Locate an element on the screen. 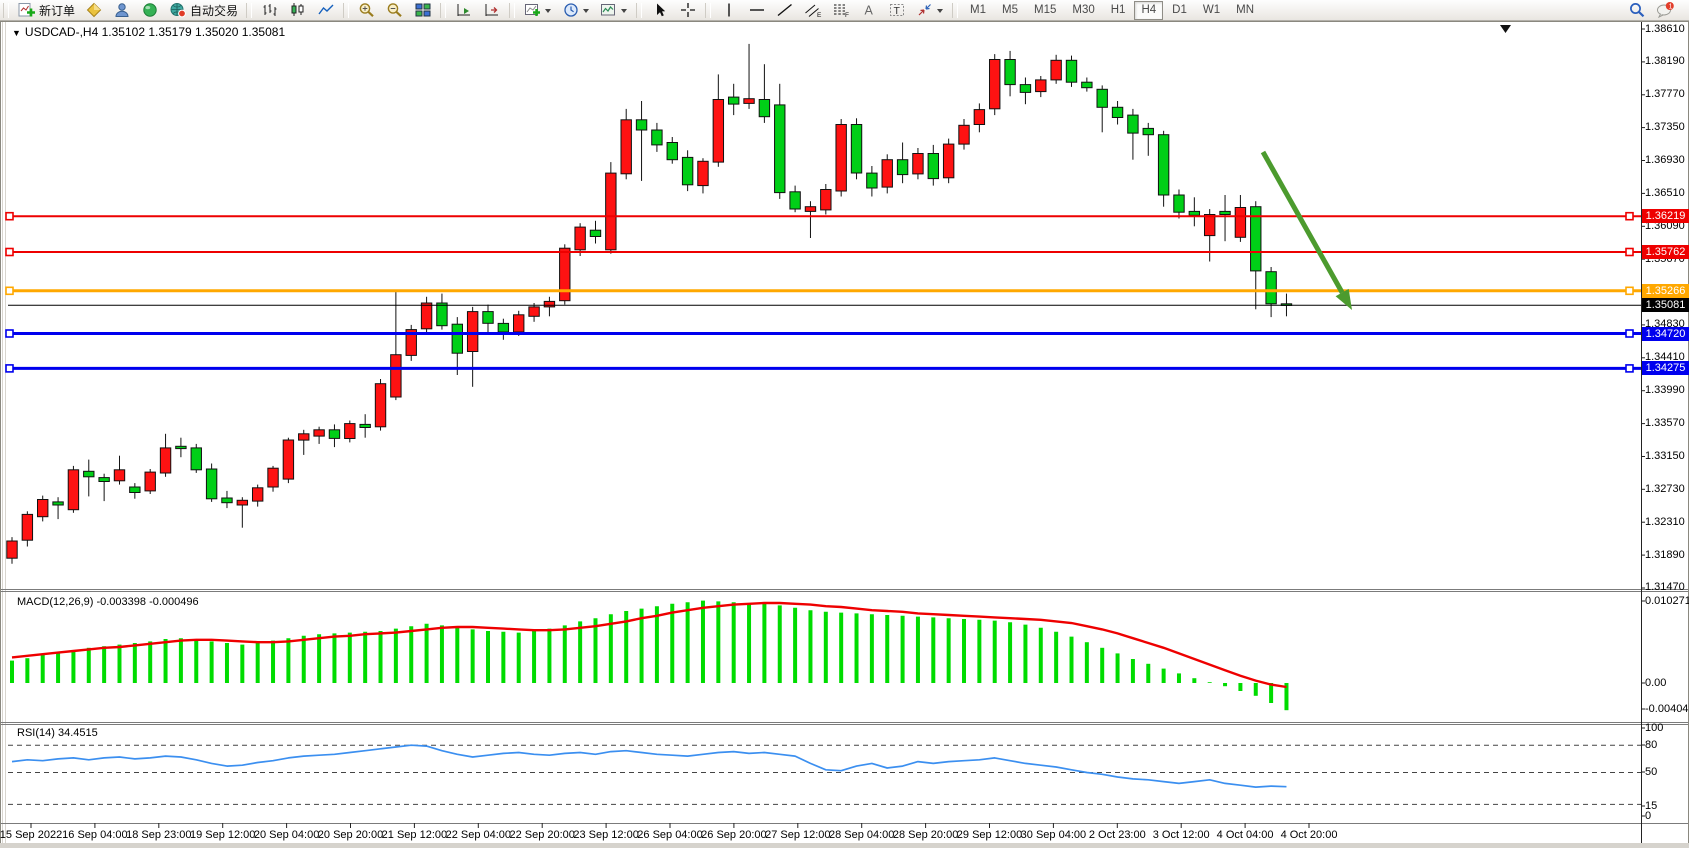  cursor-arrow-icon is located at coordinates (661, 10).